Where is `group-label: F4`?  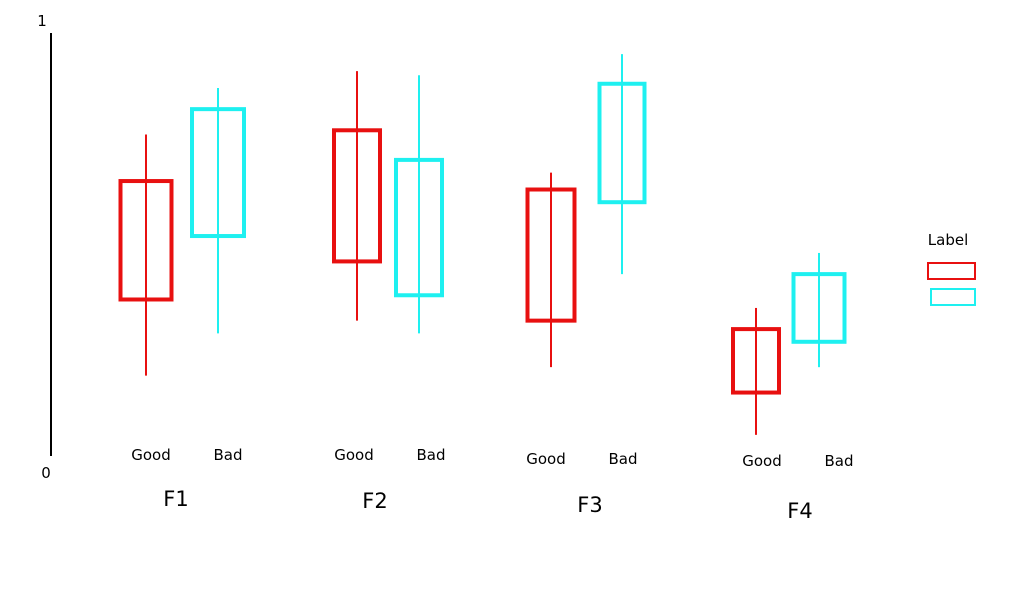
group-label: F4 is located at coordinates (799, 511).